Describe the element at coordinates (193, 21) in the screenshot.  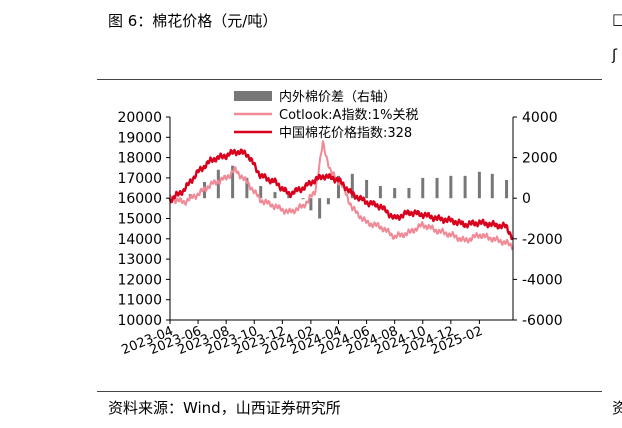
I see `figure-title: 图 6：棉花价格（元/吨）` at that location.